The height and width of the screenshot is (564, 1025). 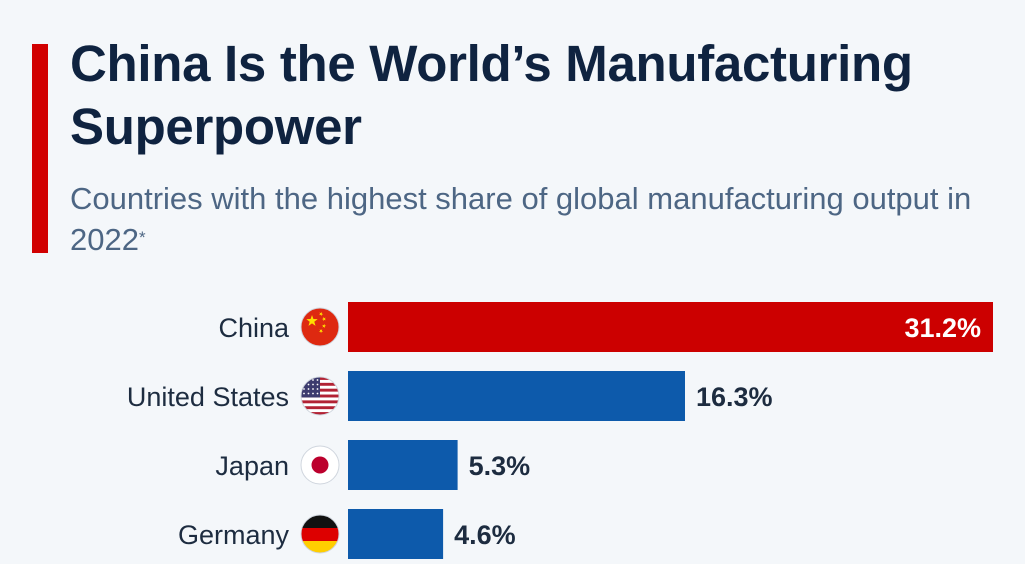 I want to click on bar-united-states, so click(x=516, y=396).